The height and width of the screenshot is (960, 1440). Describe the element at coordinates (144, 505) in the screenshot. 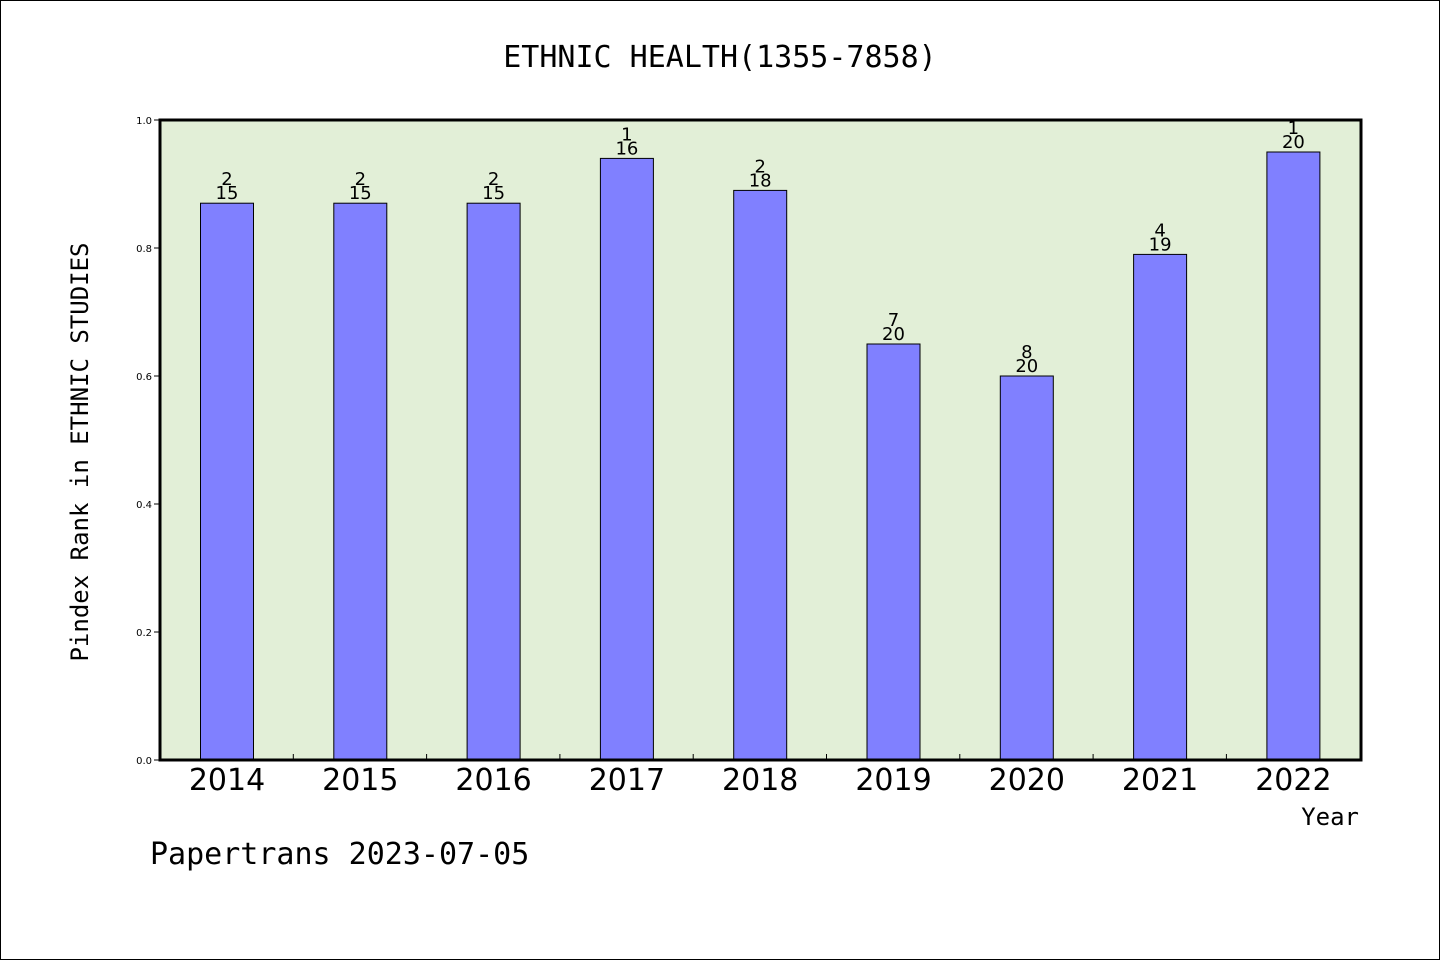

I see `y-tick-label: 0.4` at that location.